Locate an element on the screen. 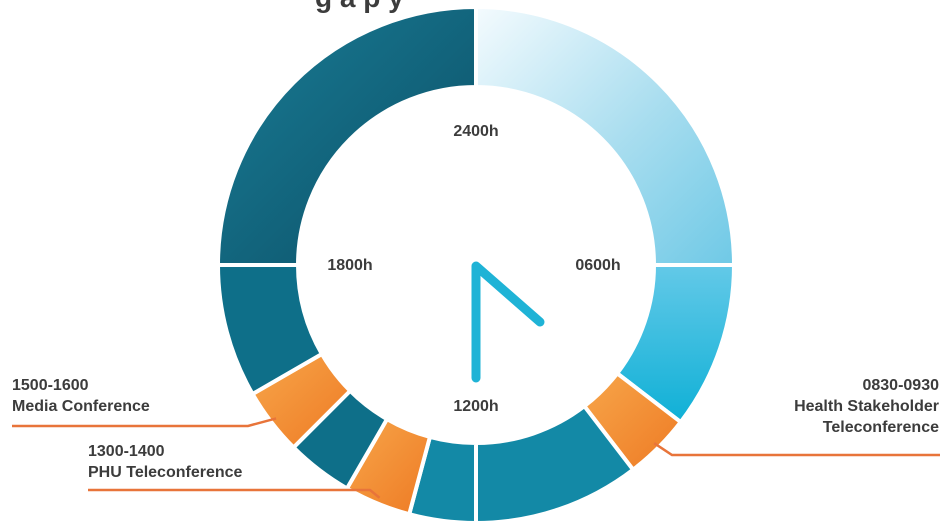 Image resolution: width=945 pixels, height=525 pixels. callout-line-morning is located at coordinates (796, 449).